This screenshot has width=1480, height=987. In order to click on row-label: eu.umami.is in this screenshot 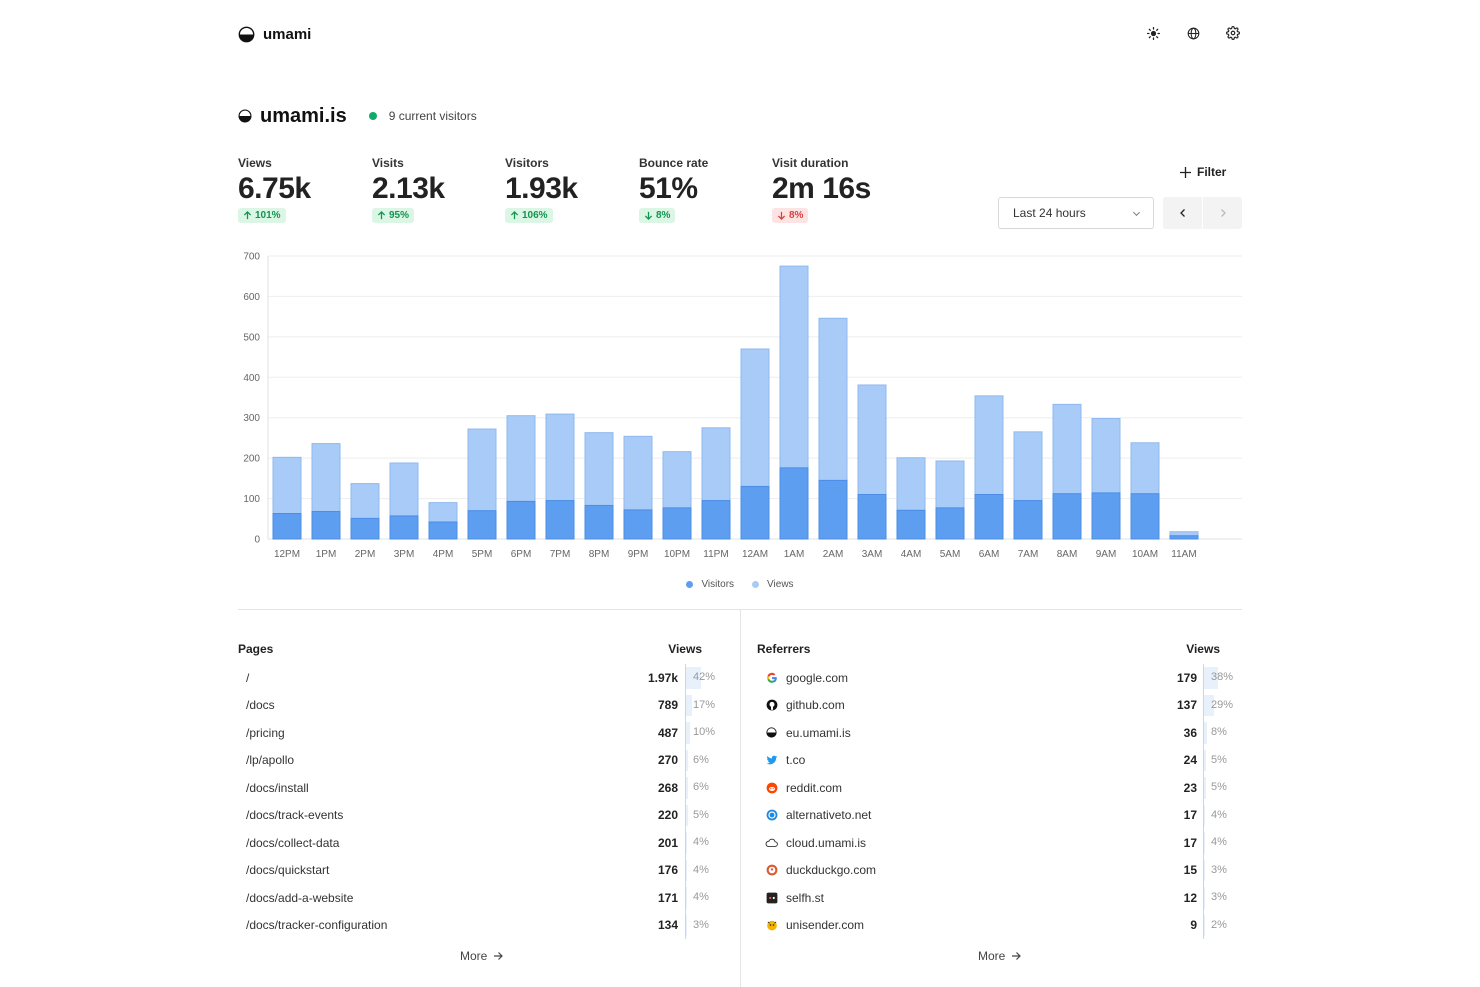, I will do `click(808, 733)`.